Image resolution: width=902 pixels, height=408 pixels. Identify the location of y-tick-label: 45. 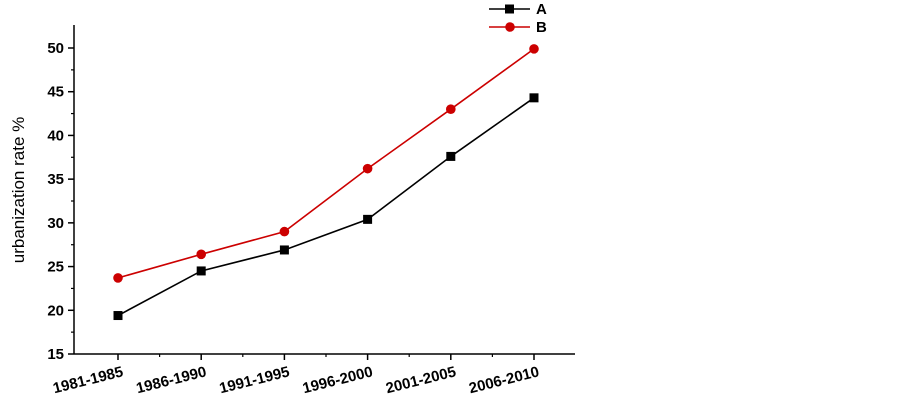
(55, 92).